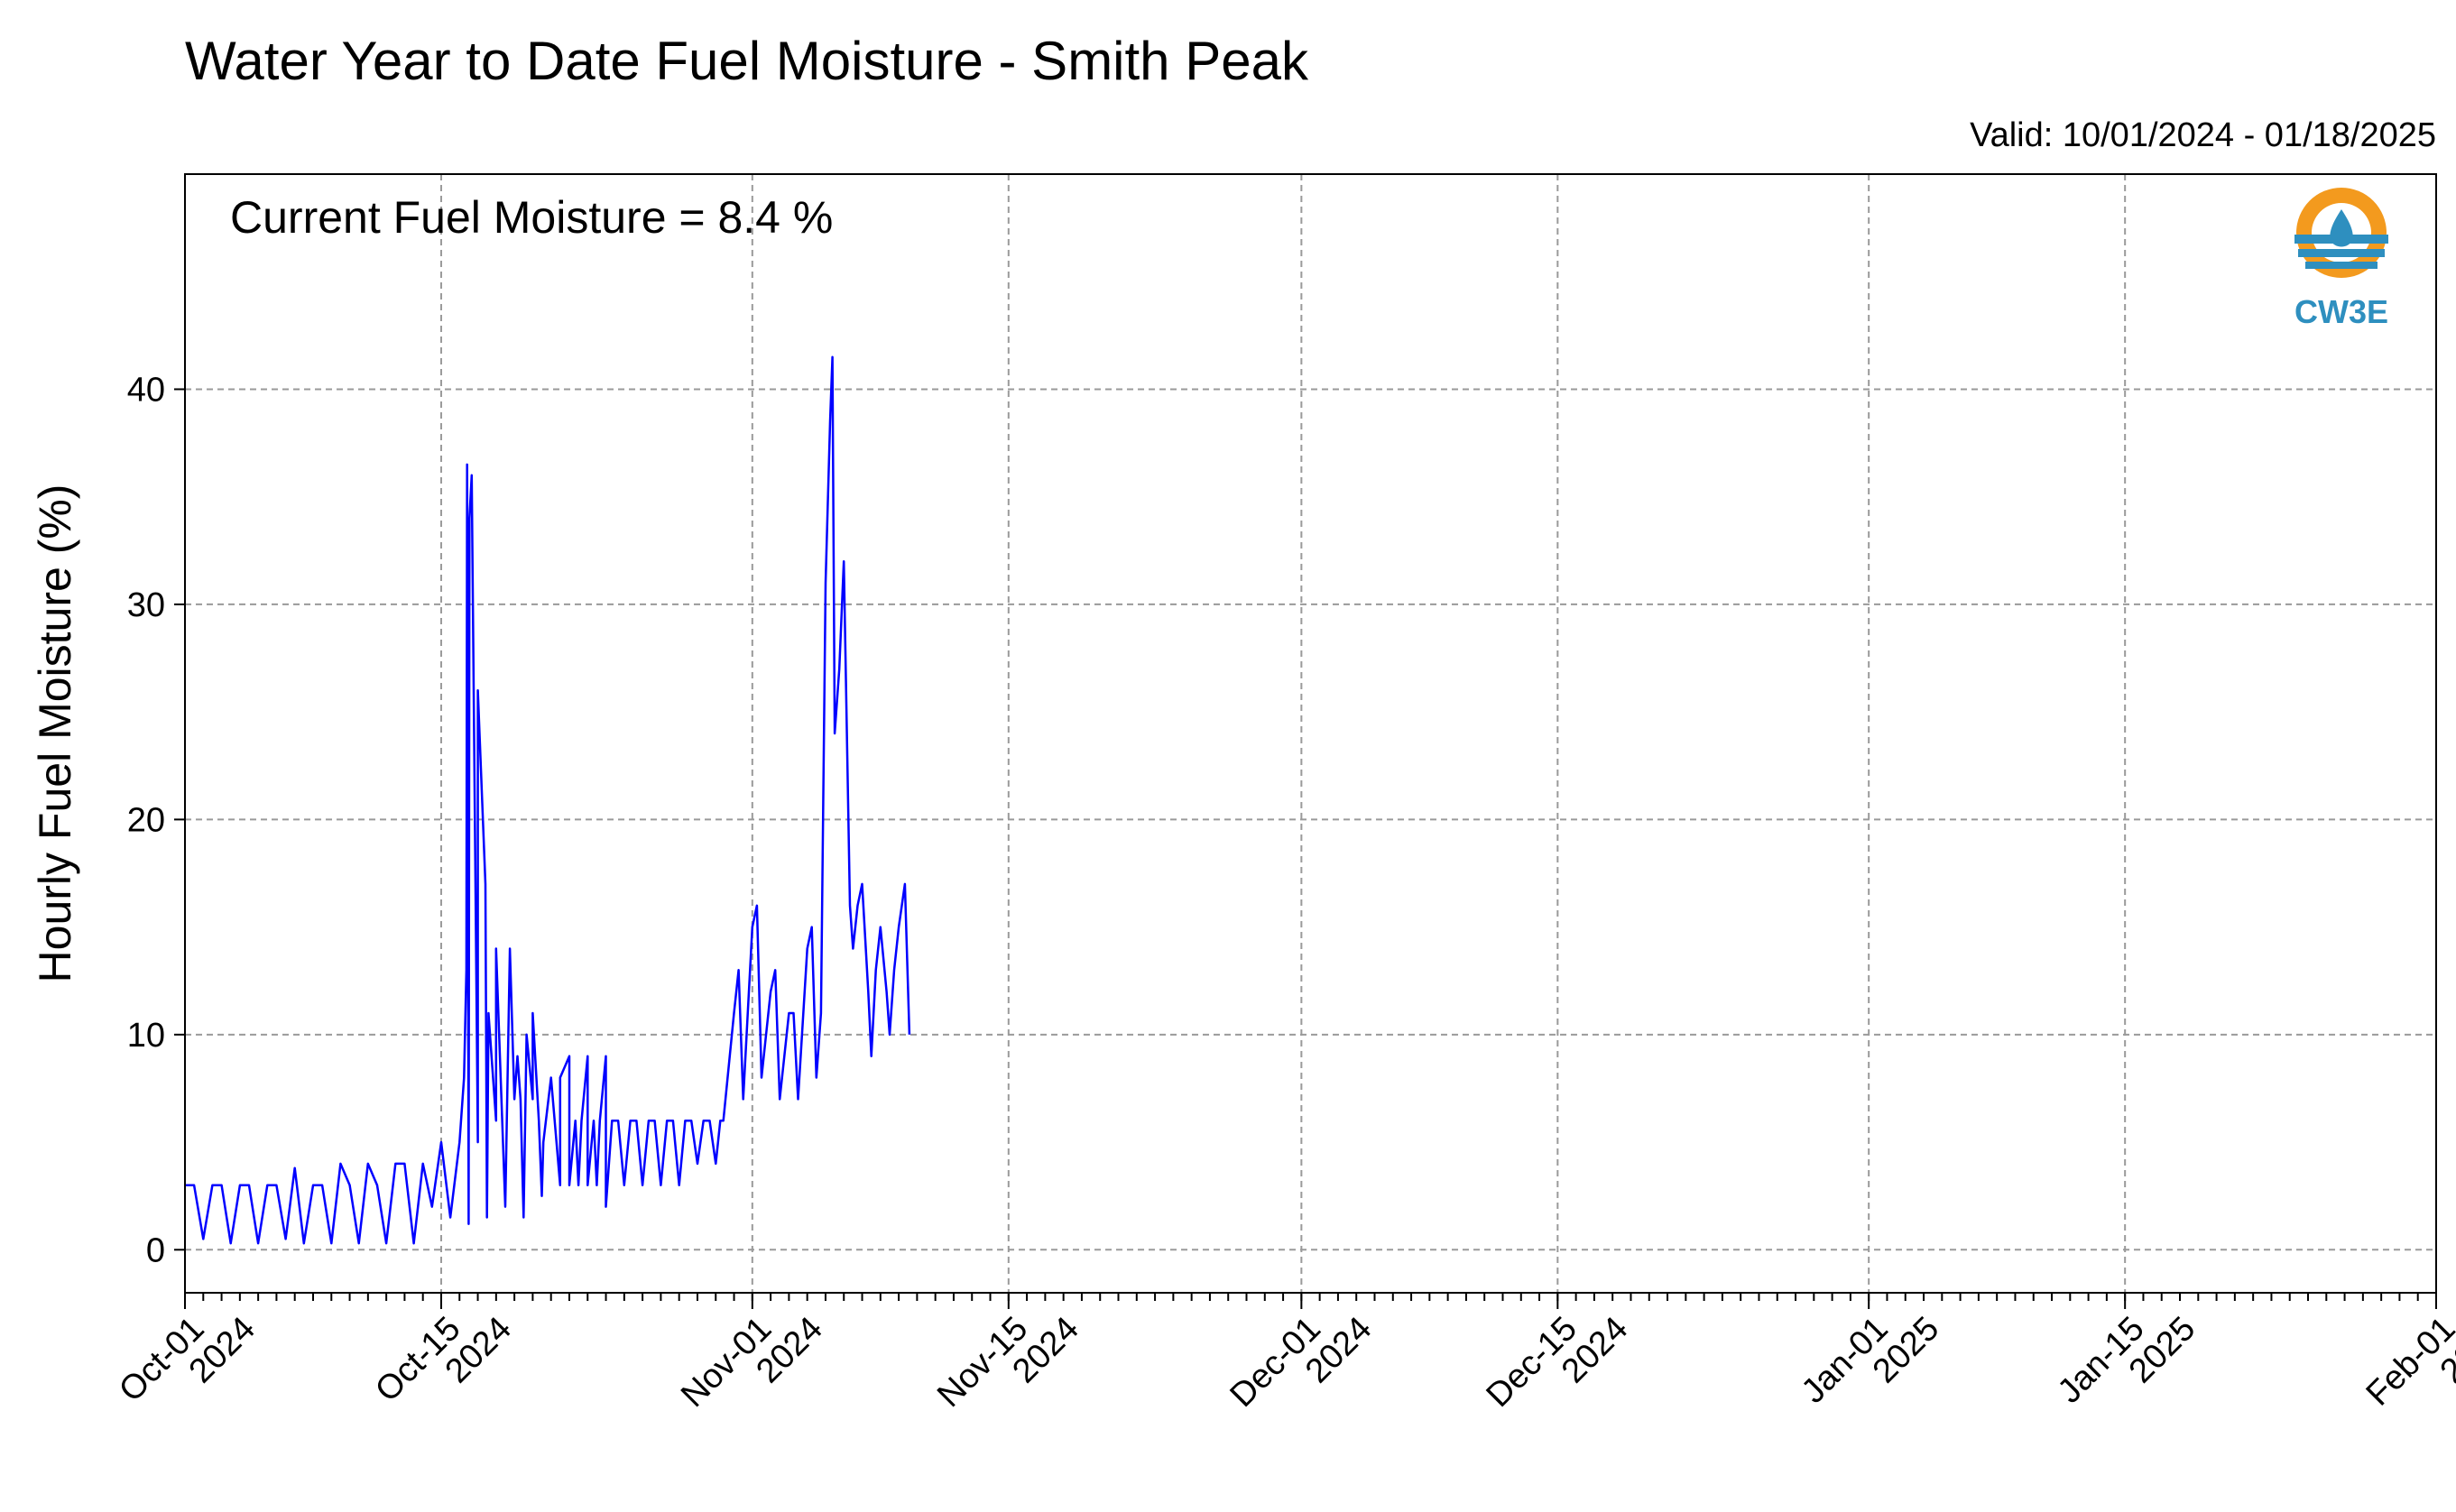  Describe the element at coordinates (55, 733) in the screenshot. I see `y-axis-label: Hourly Fuel Moisture (%)` at that location.